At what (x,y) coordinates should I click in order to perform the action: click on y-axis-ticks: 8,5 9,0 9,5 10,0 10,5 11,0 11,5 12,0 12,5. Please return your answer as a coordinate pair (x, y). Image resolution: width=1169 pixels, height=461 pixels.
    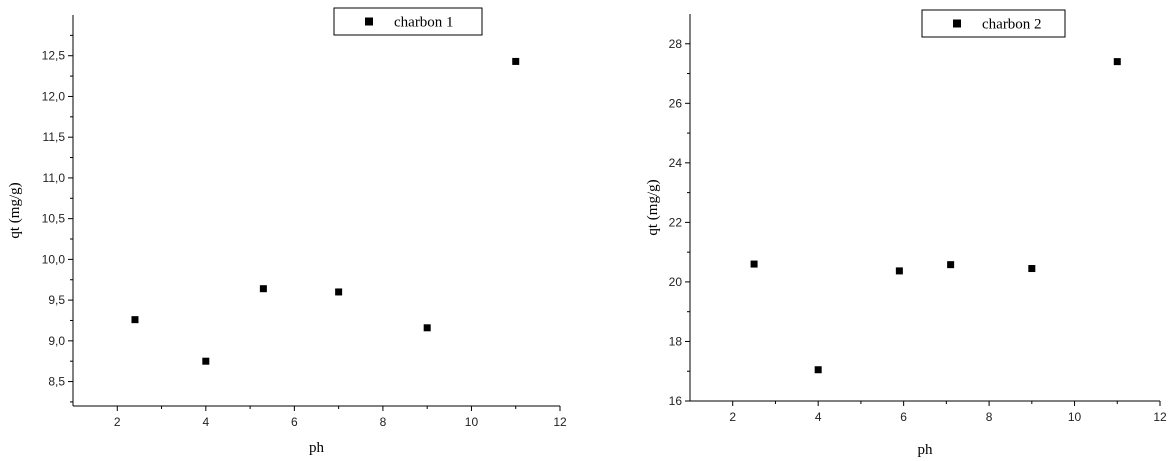
    Looking at the image, I should click on (57, 218).